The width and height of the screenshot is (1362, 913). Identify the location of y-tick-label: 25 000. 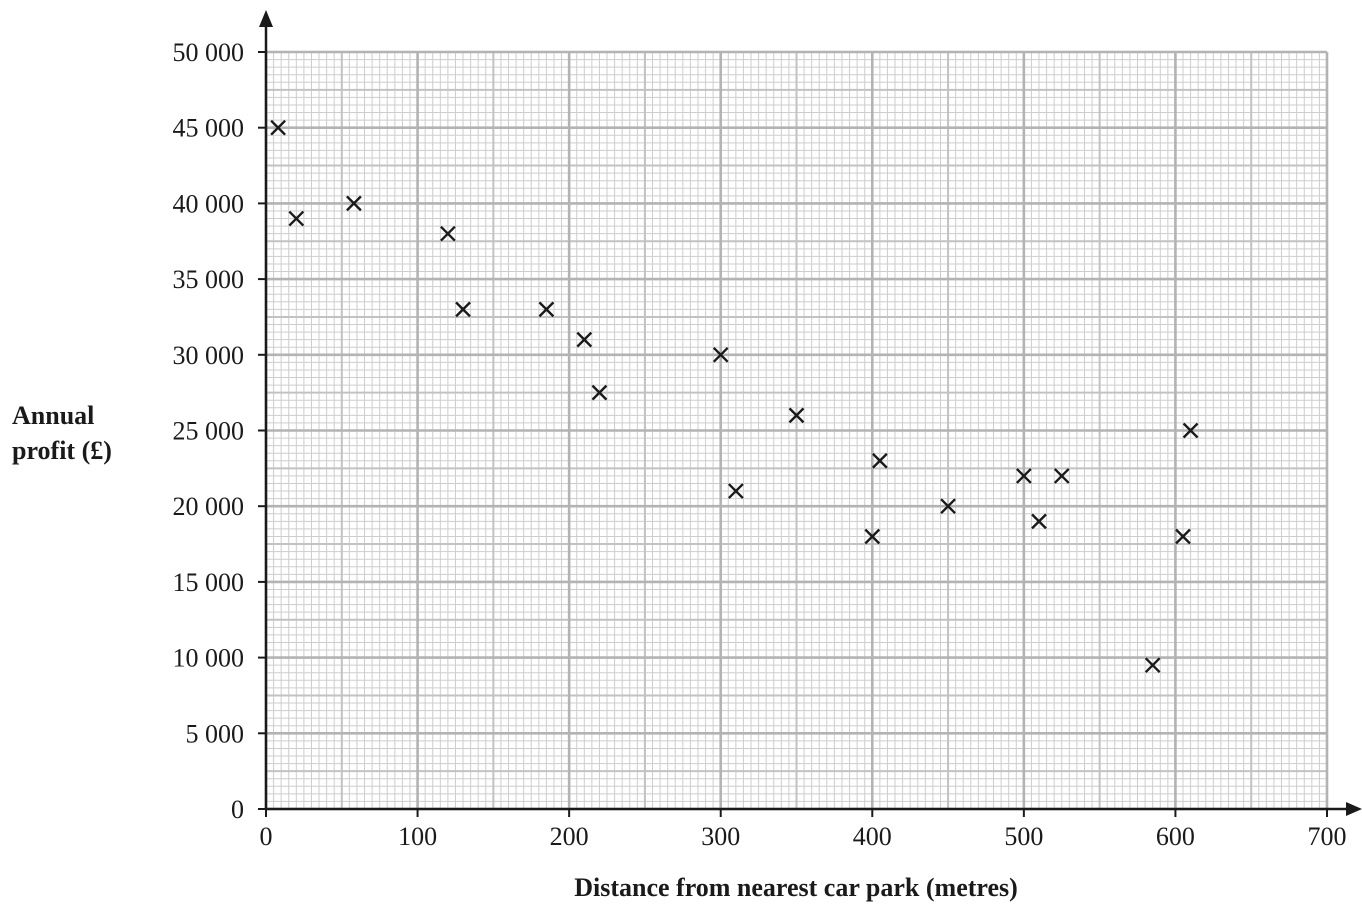
(209, 431).